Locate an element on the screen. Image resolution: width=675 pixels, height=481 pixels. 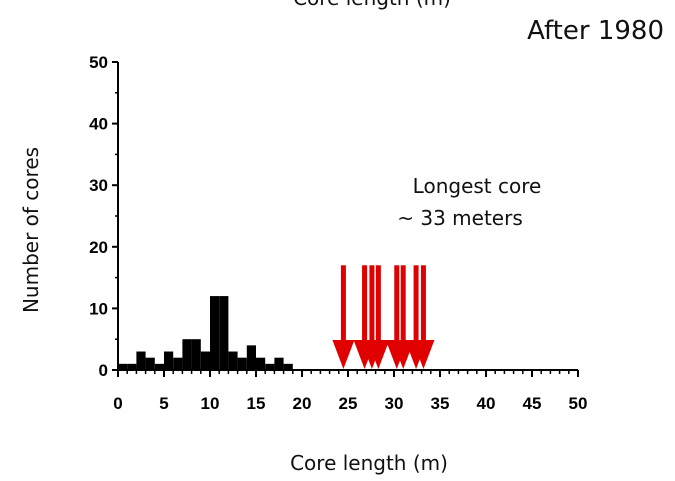
x-tick-label-25: 25 is located at coordinates (348, 403).